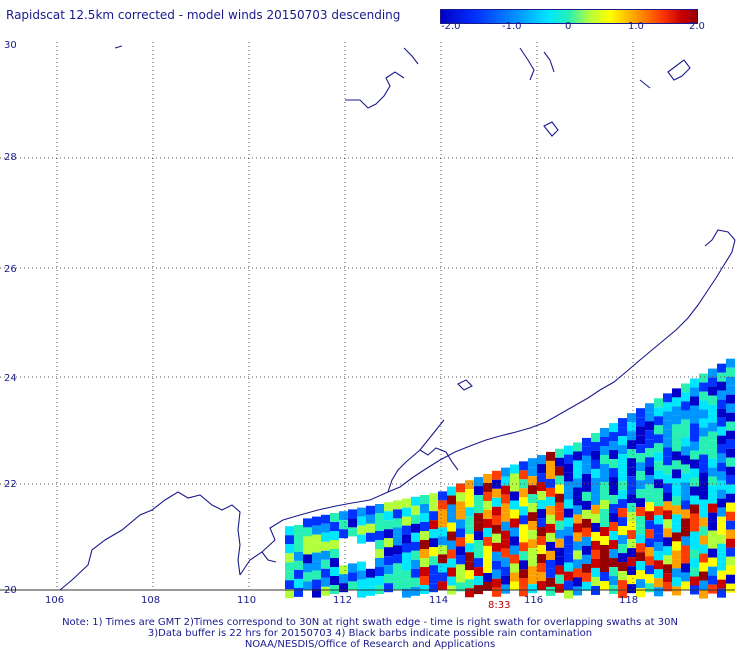 Image resolution: width=740 pixels, height=650 pixels. Describe the element at coordinates (451, 26) in the screenshot. I see `colorbar-tick-label: -2.0` at that location.